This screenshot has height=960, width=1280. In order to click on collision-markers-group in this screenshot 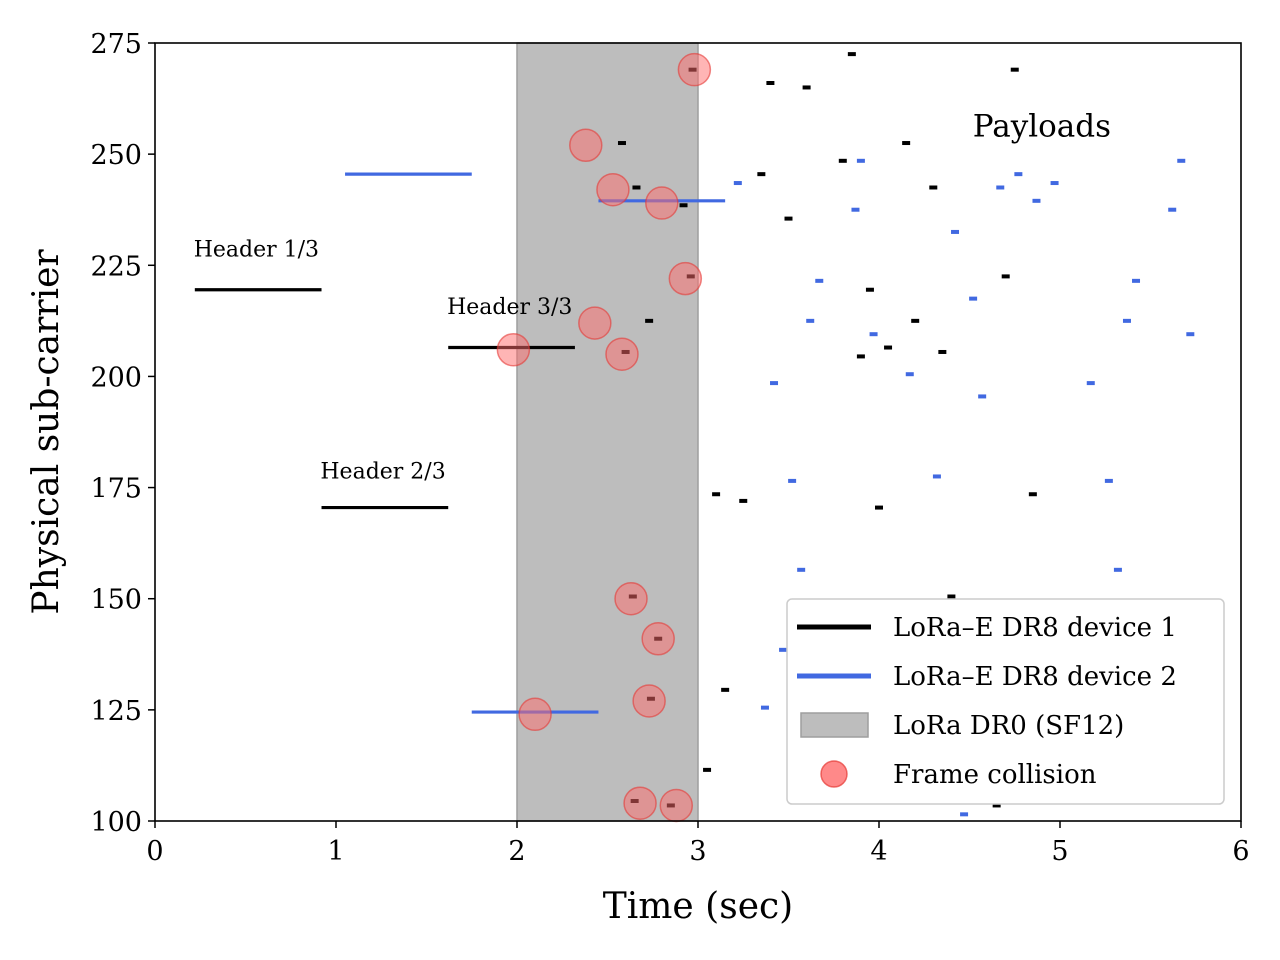, I will do `click(604, 437)`.